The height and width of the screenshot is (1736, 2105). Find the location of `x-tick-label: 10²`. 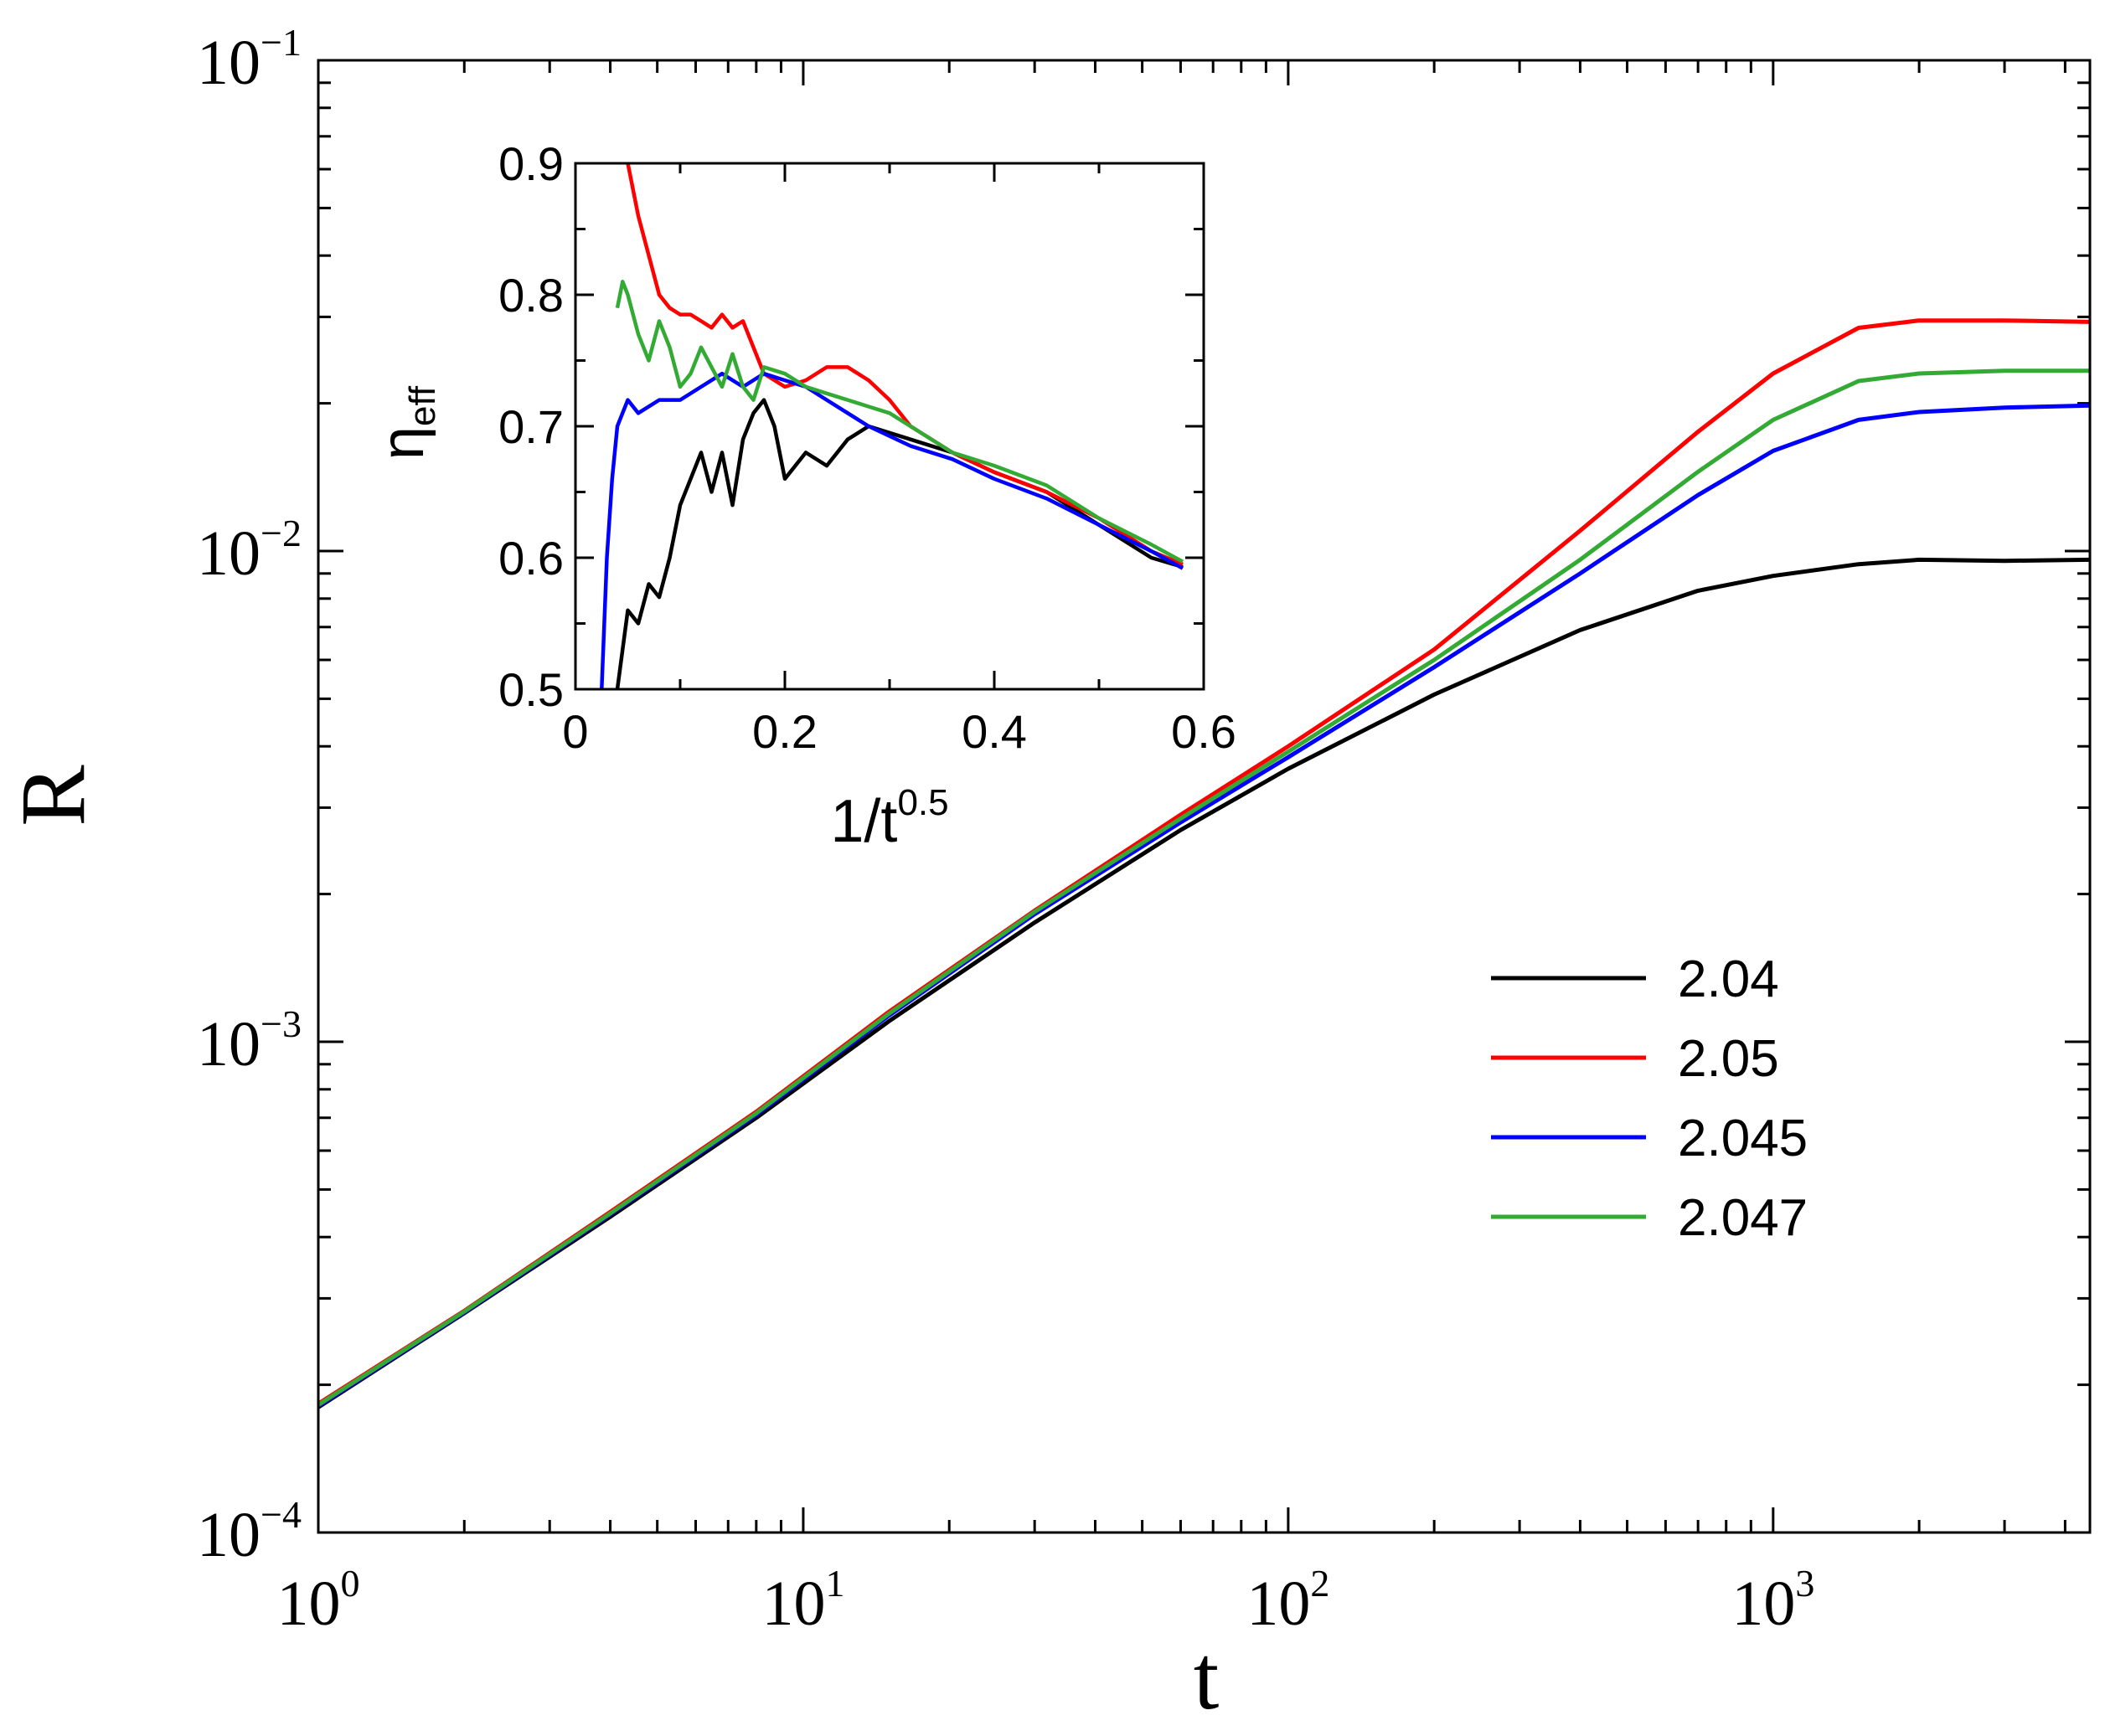

x-tick-label: 10² is located at coordinates (1287, 1600).